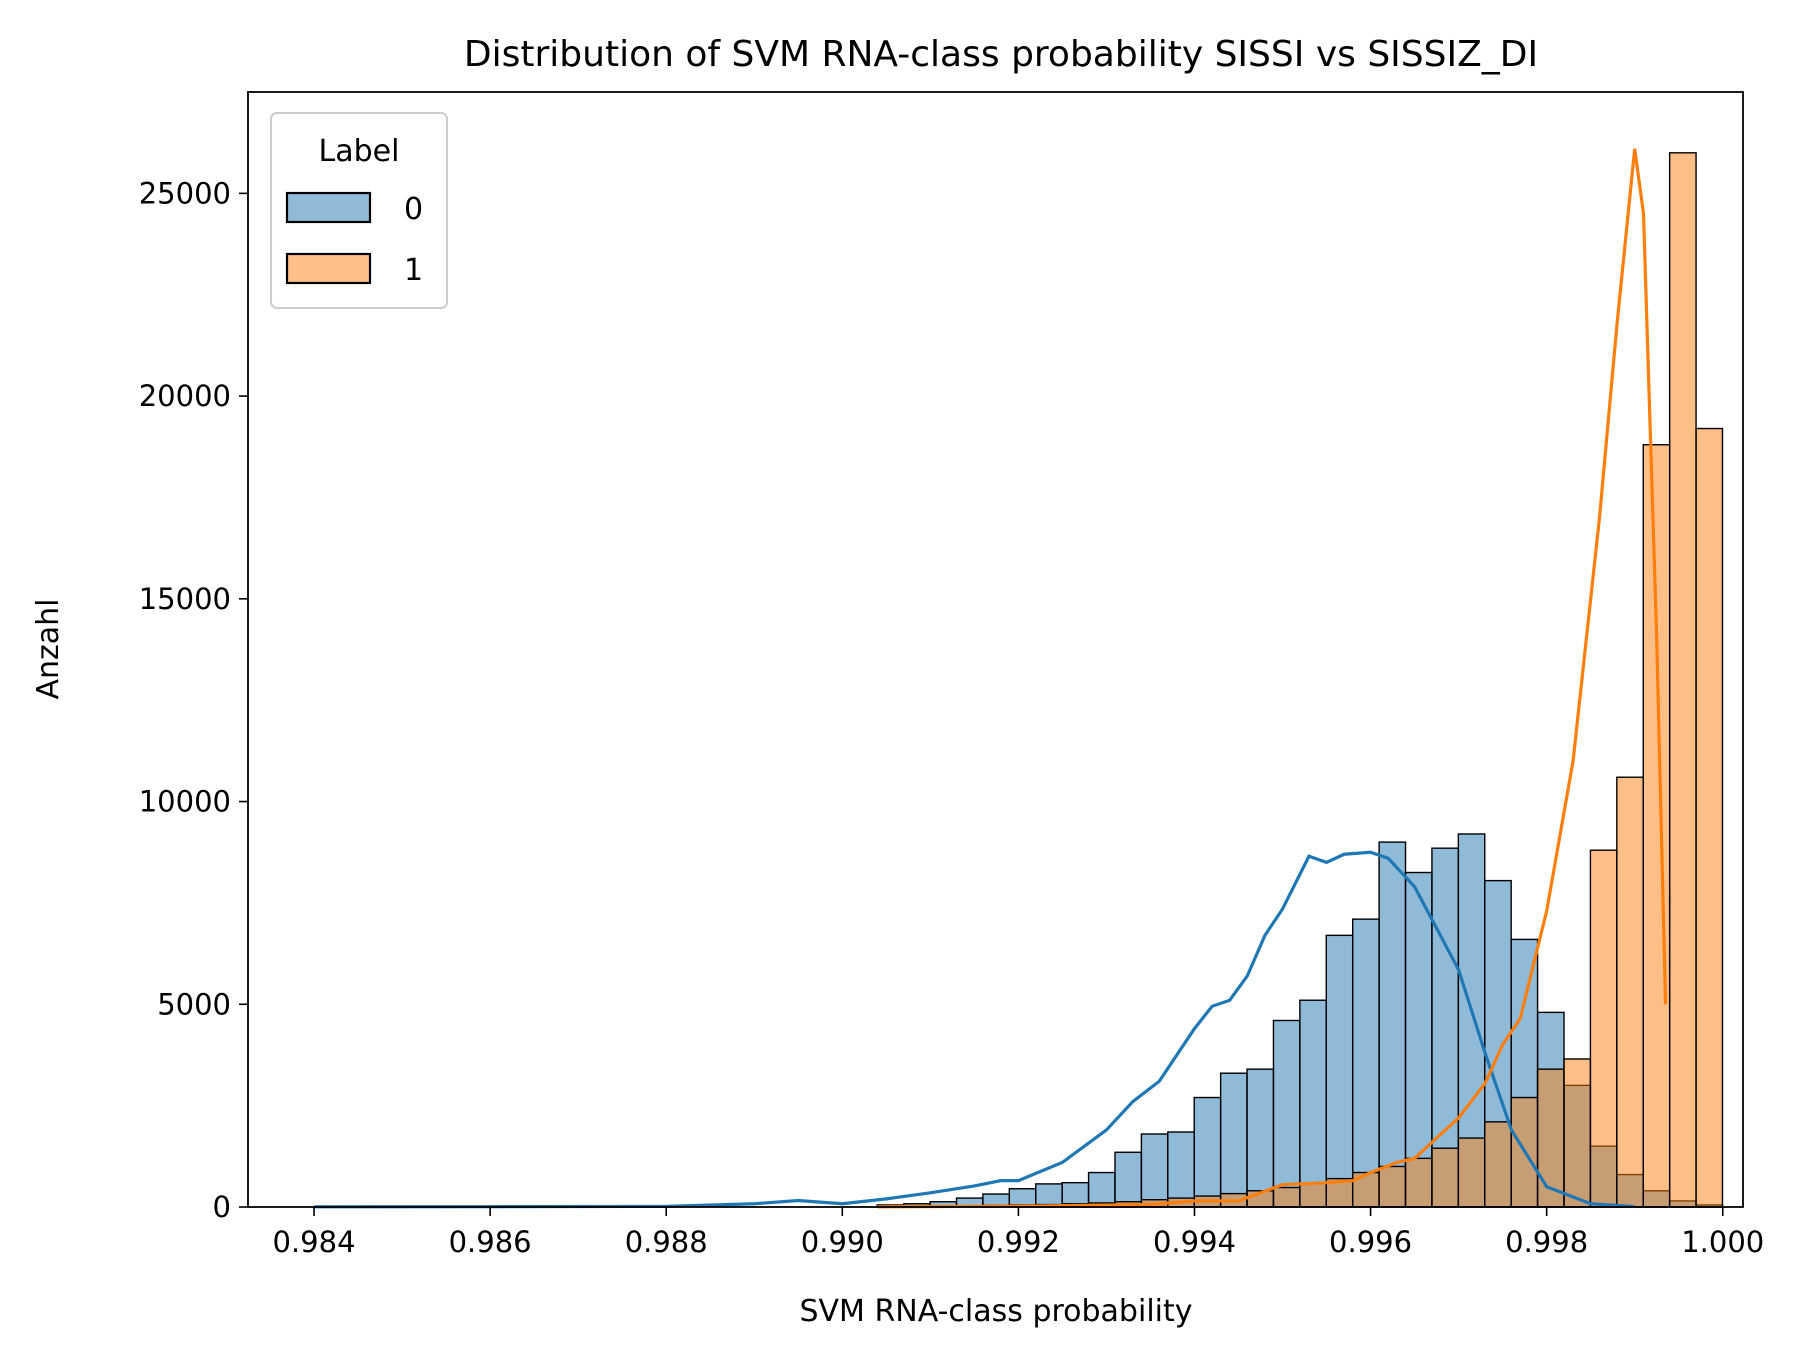 This screenshot has height=1357, width=1815. I want to click on legend: Label 0 1, so click(359, 210).